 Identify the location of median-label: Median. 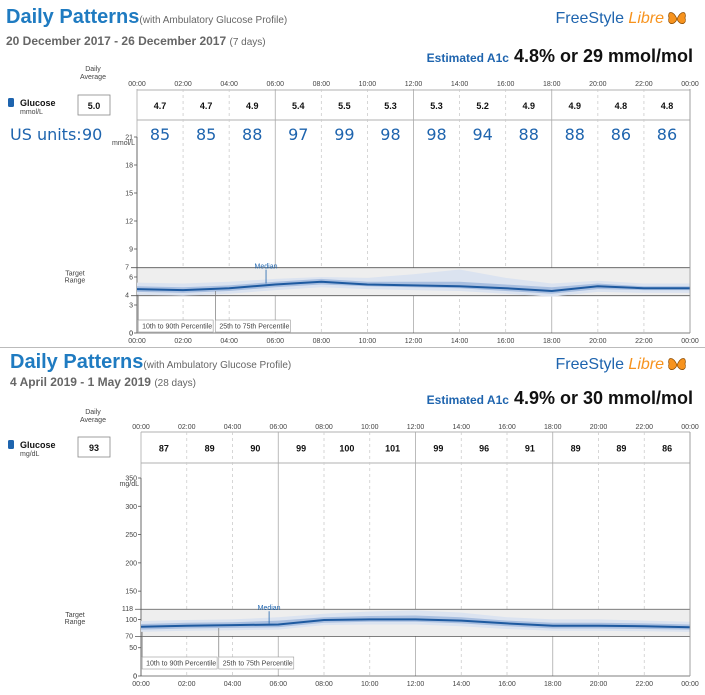
(269, 608).